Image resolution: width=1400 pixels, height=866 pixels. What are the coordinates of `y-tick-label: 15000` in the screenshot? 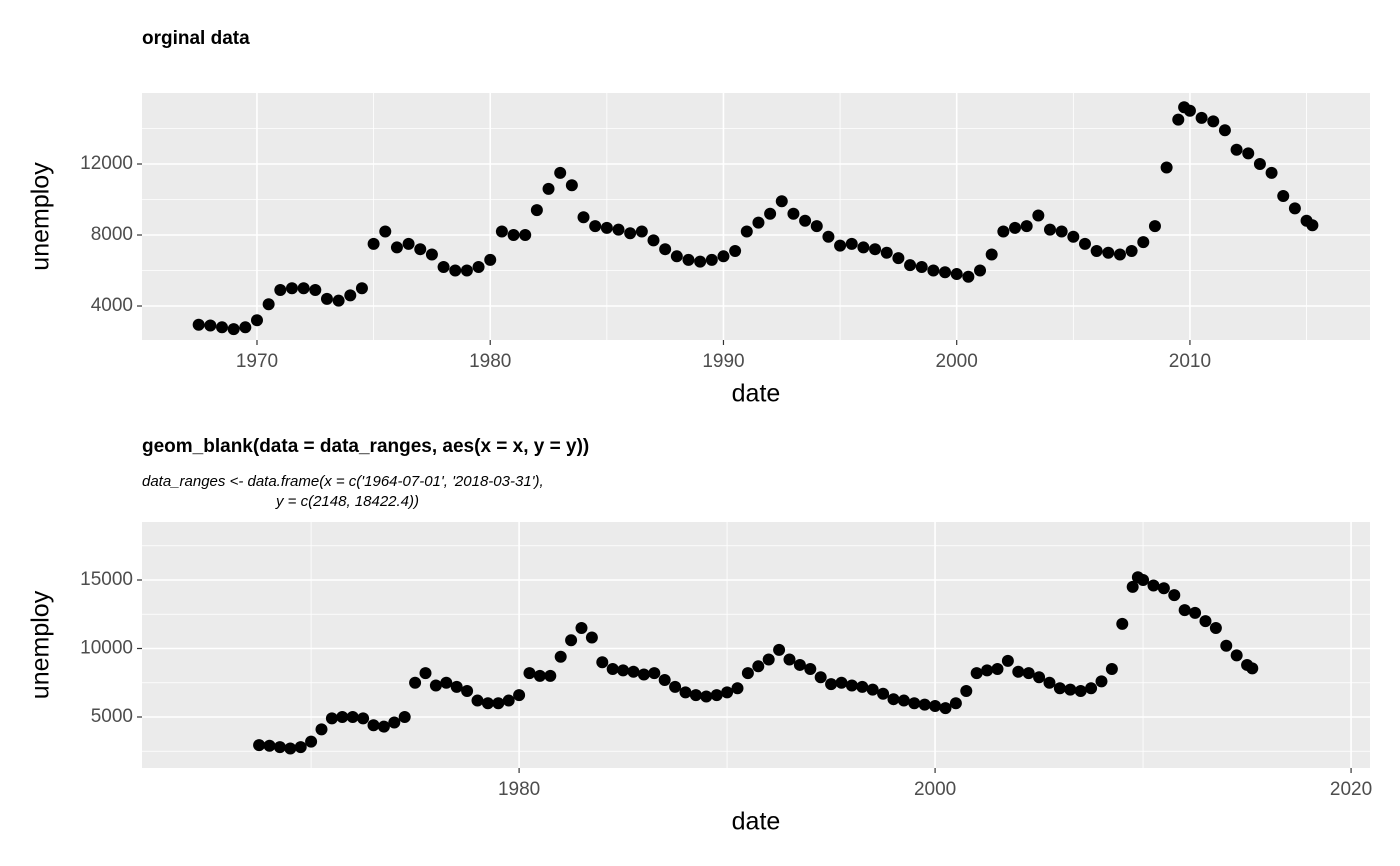 It's located at (106, 579).